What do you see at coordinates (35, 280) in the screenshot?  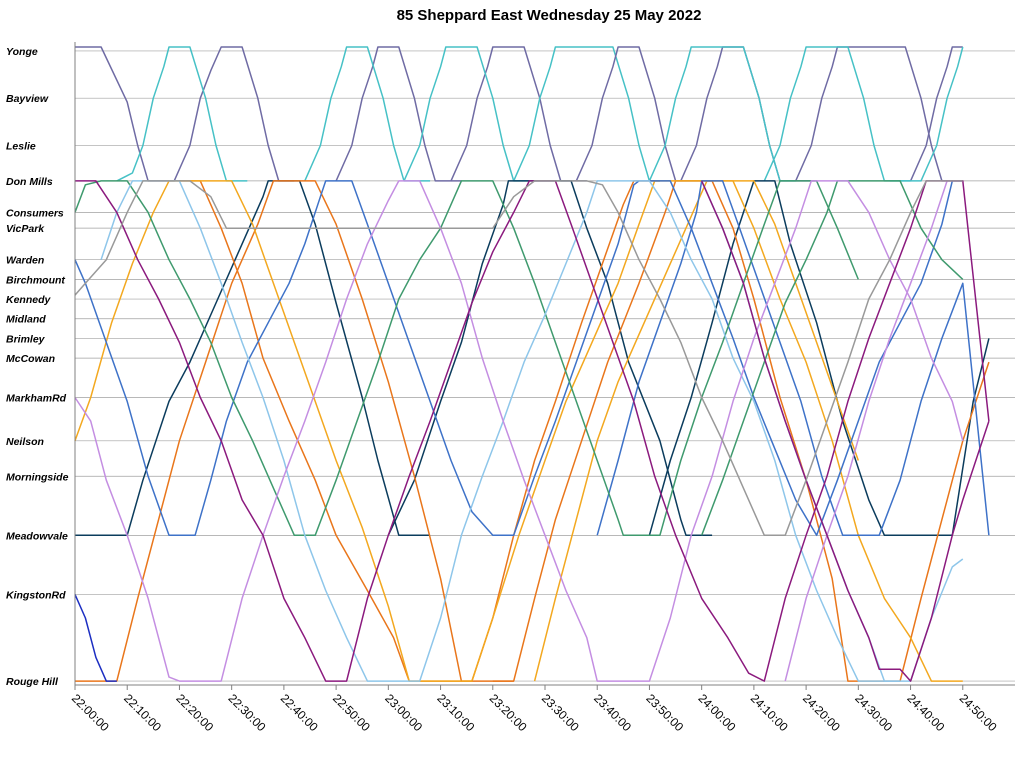 I see `stop-label: Birchmount` at bounding box center [35, 280].